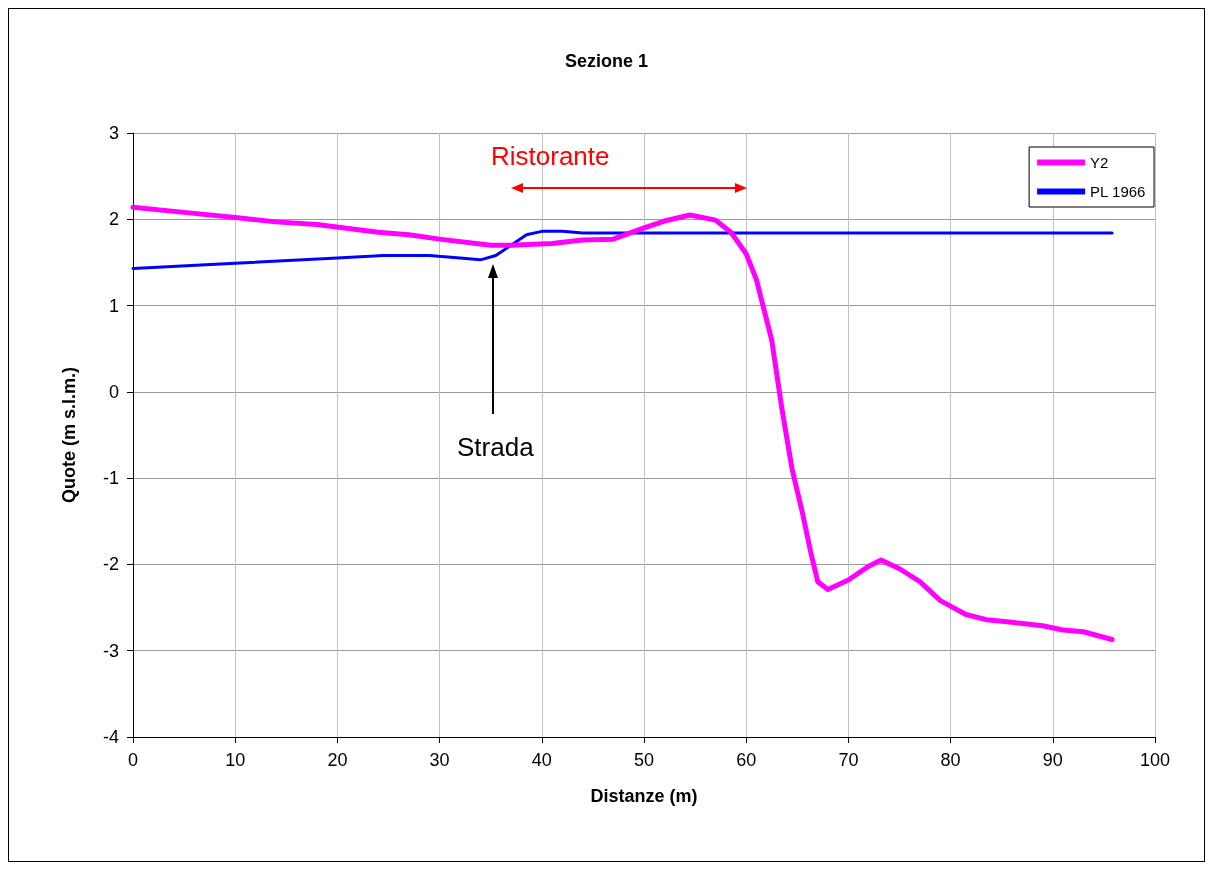 The width and height of the screenshot is (1213, 870). I want to click on x-tick-label: 30, so click(439, 760).